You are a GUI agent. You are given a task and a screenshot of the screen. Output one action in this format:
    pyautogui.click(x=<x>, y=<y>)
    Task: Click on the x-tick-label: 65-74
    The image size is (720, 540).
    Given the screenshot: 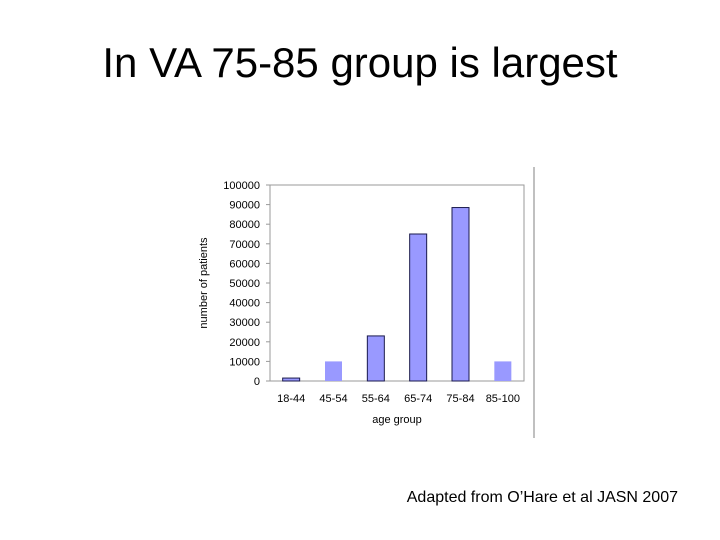 What is the action you would take?
    pyautogui.click(x=418, y=399)
    